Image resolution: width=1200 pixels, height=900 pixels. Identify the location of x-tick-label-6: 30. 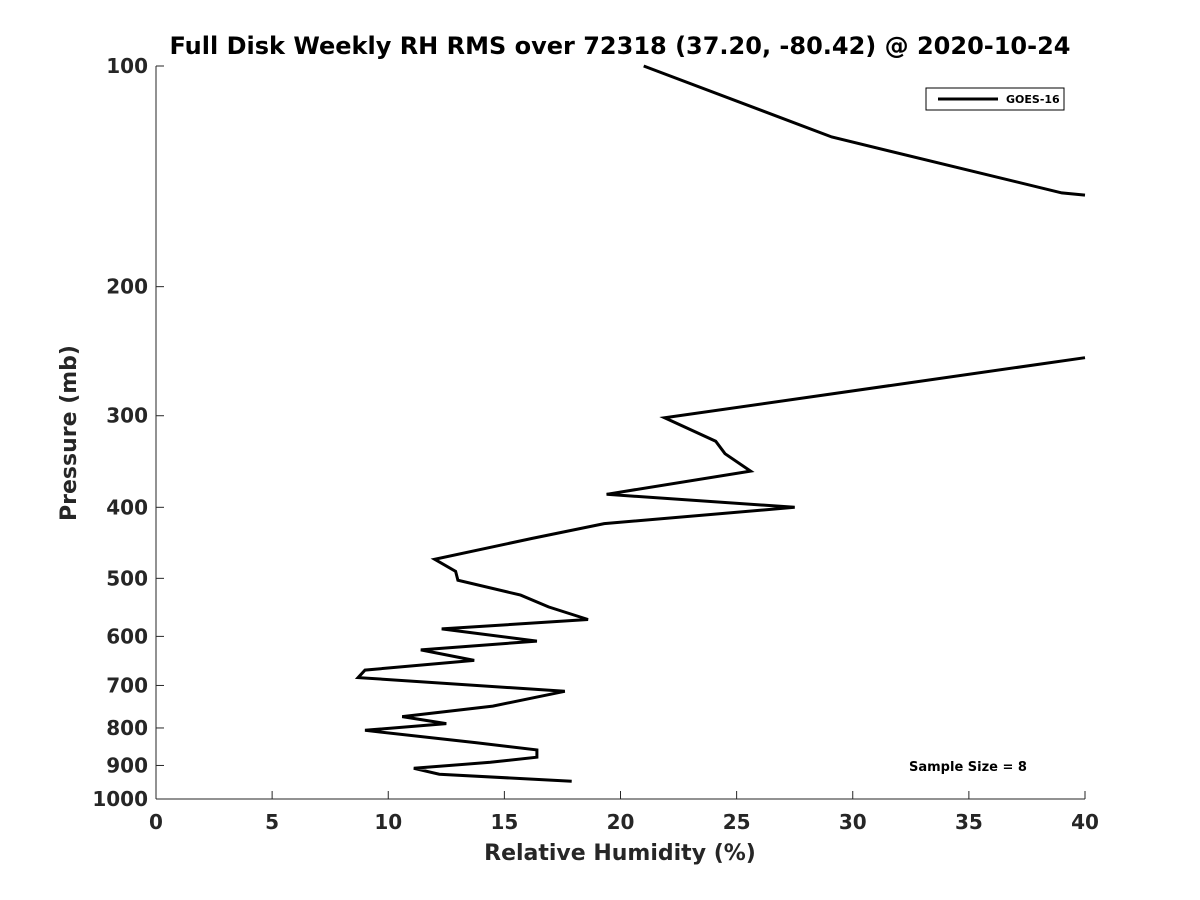
(853, 822).